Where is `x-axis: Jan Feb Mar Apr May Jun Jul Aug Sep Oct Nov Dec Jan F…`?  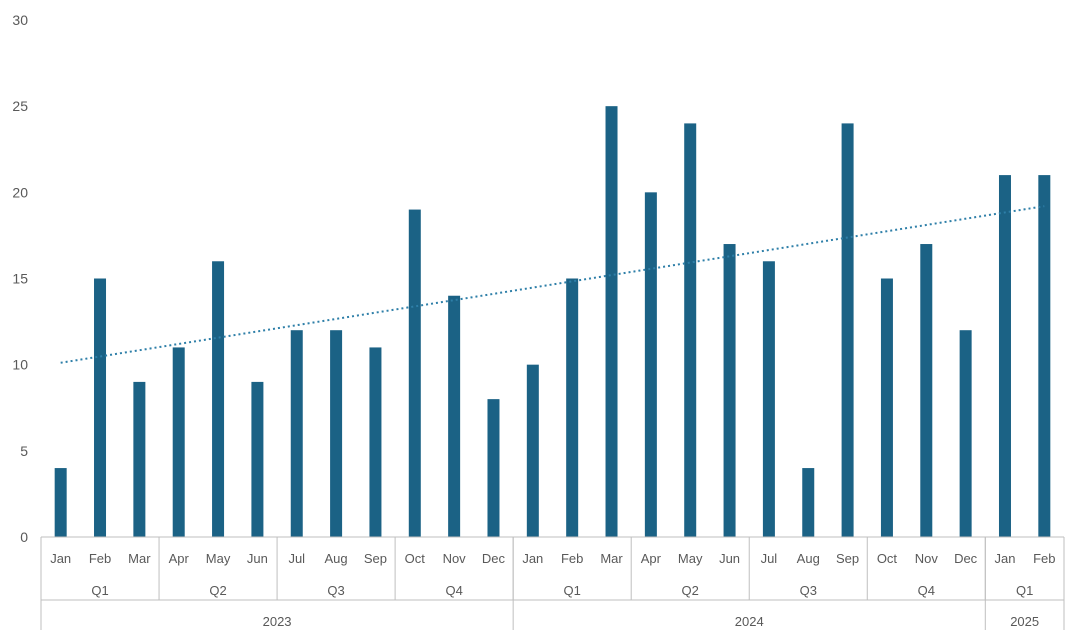
x-axis: Jan Feb Mar Apr May Jun Jul Aug Sep Oct Nov Dec Jan F… is located at coordinates (552, 583).